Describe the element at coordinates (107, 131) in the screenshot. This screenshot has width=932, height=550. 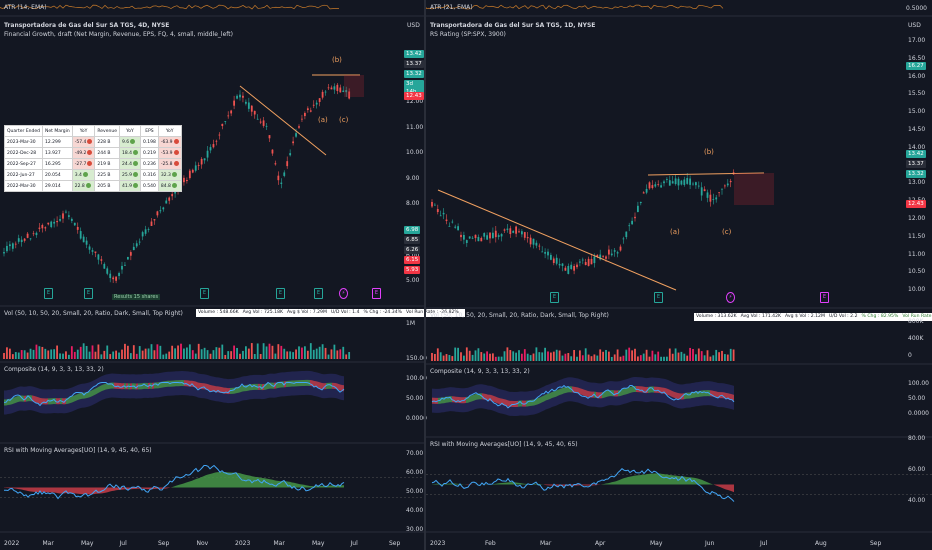
I see `fin-table-header: Revenue` at that location.